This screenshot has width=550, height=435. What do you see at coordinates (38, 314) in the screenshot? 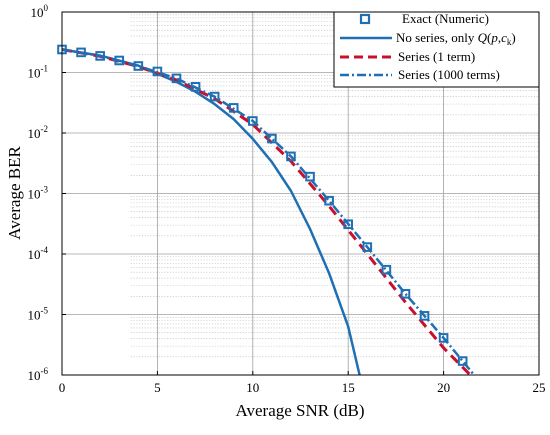
I see `y-tick-label: 10⁻⁵` at bounding box center [38, 314].